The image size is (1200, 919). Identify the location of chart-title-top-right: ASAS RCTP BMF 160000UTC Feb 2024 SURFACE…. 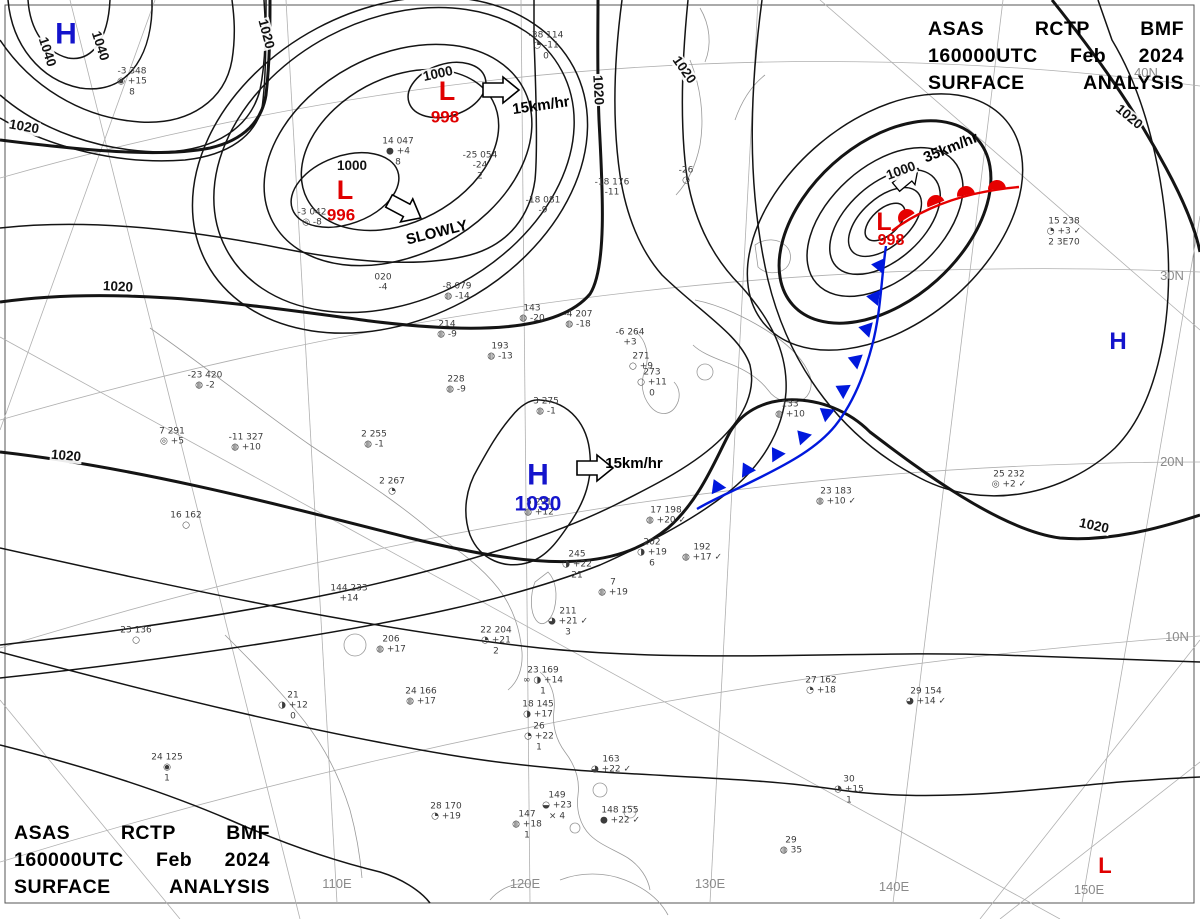
(1056, 56).